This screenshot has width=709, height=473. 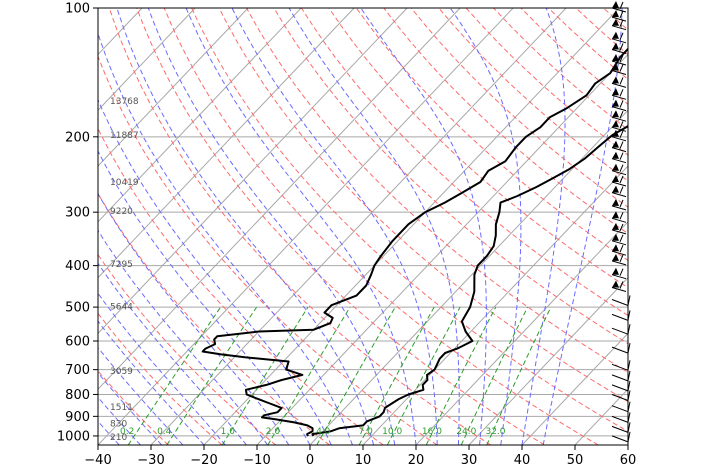 I want to click on height-label: 830, so click(x=118, y=424).